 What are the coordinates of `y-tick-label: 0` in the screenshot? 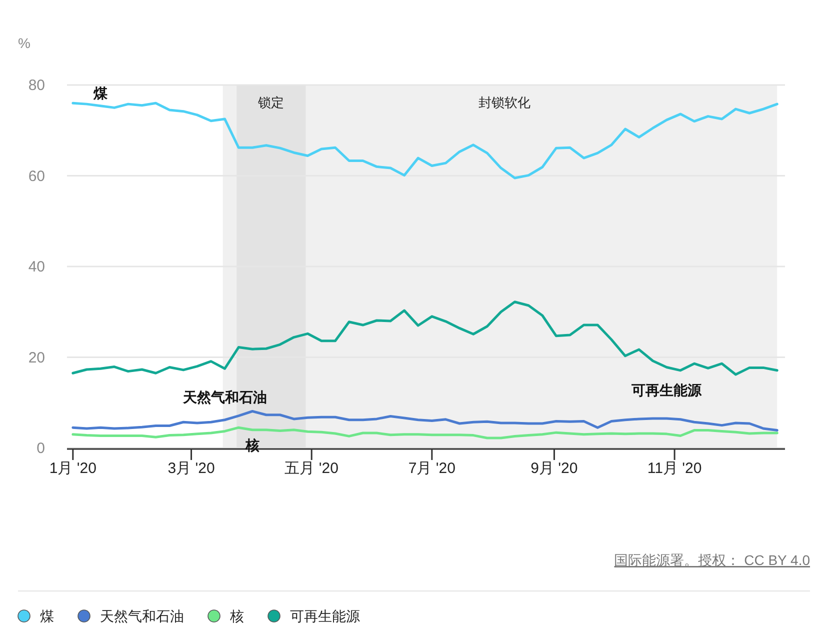 It's located at (40, 448).